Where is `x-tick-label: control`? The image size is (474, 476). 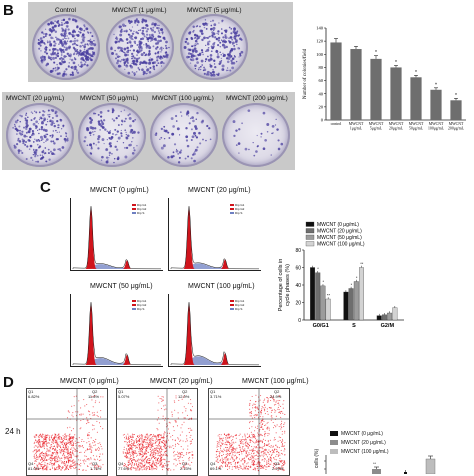 x-tick-label: control is located at coordinates (336, 124).